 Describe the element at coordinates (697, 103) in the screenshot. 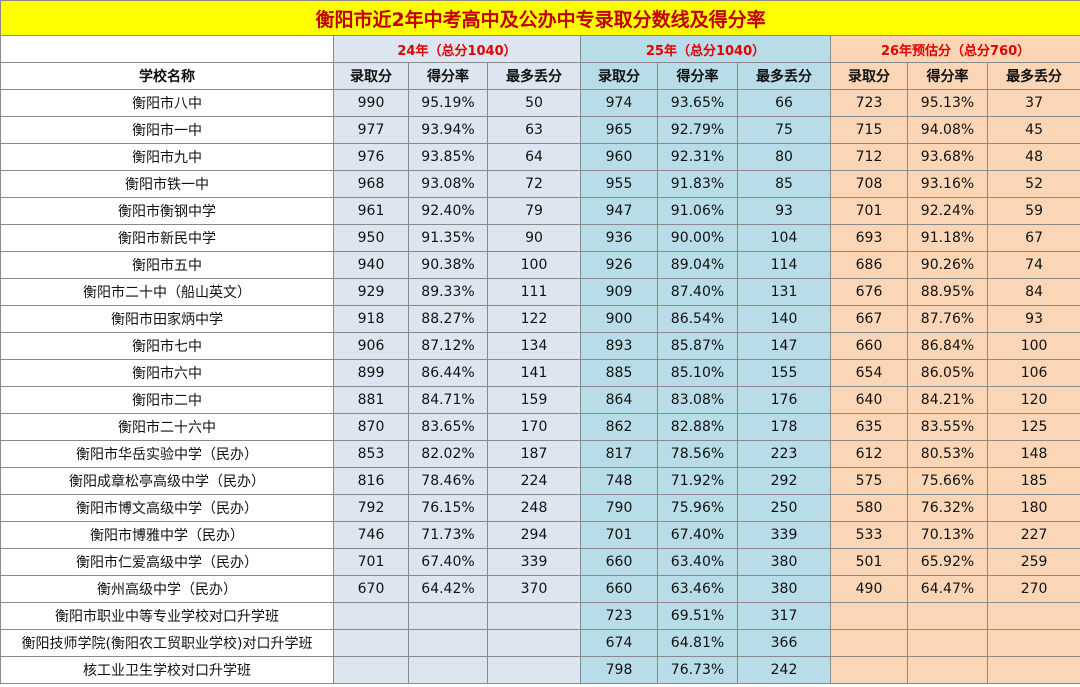

I see `score-cell: 93.65%` at that location.